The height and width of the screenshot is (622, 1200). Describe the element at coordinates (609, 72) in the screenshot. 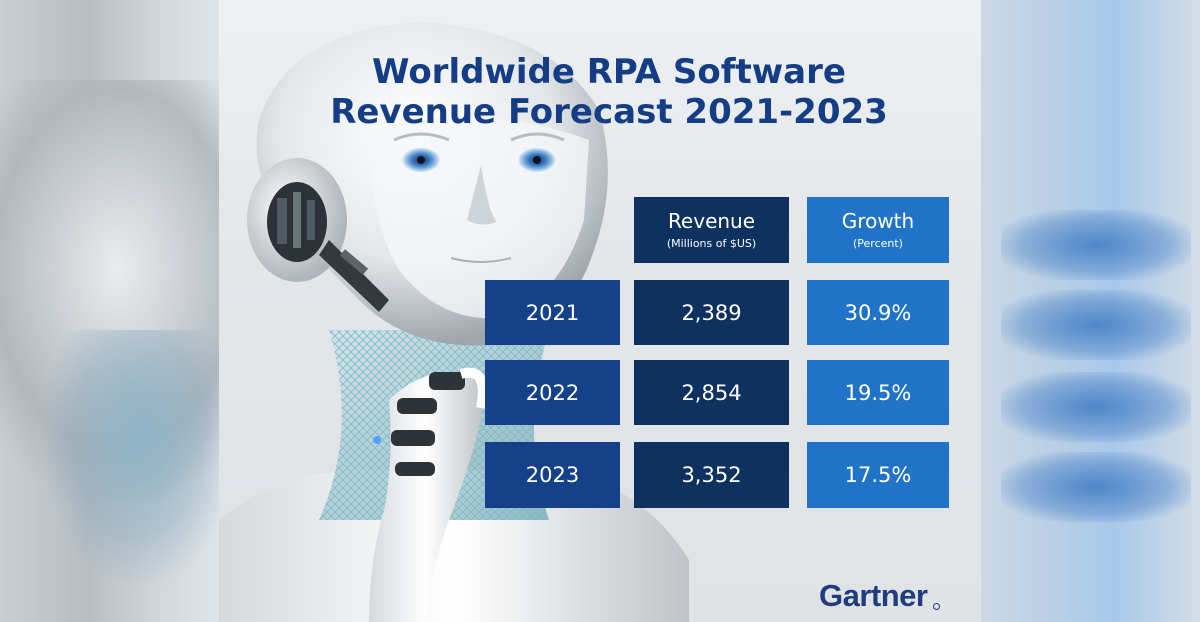

I see `chart-title-line-1: Worldwide RPA Software` at that location.